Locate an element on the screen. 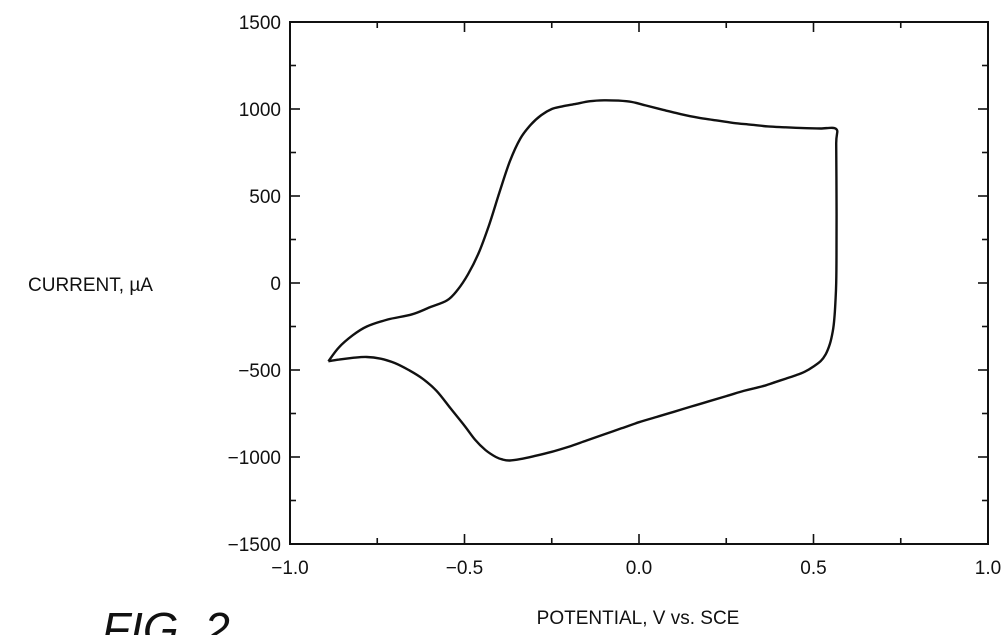  x-tick-label: 0.5 is located at coordinates (813, 568).